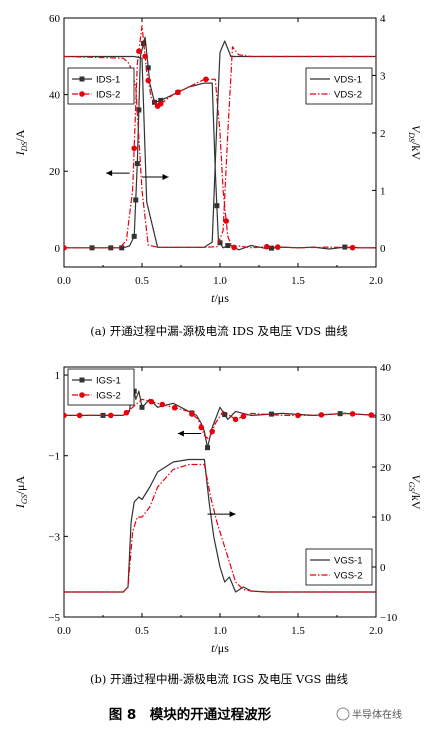  What do you see at coordinates (54, 537) in the screenshot?
I see `y-left-tick-label: −3` at bounding box center [54, 537].